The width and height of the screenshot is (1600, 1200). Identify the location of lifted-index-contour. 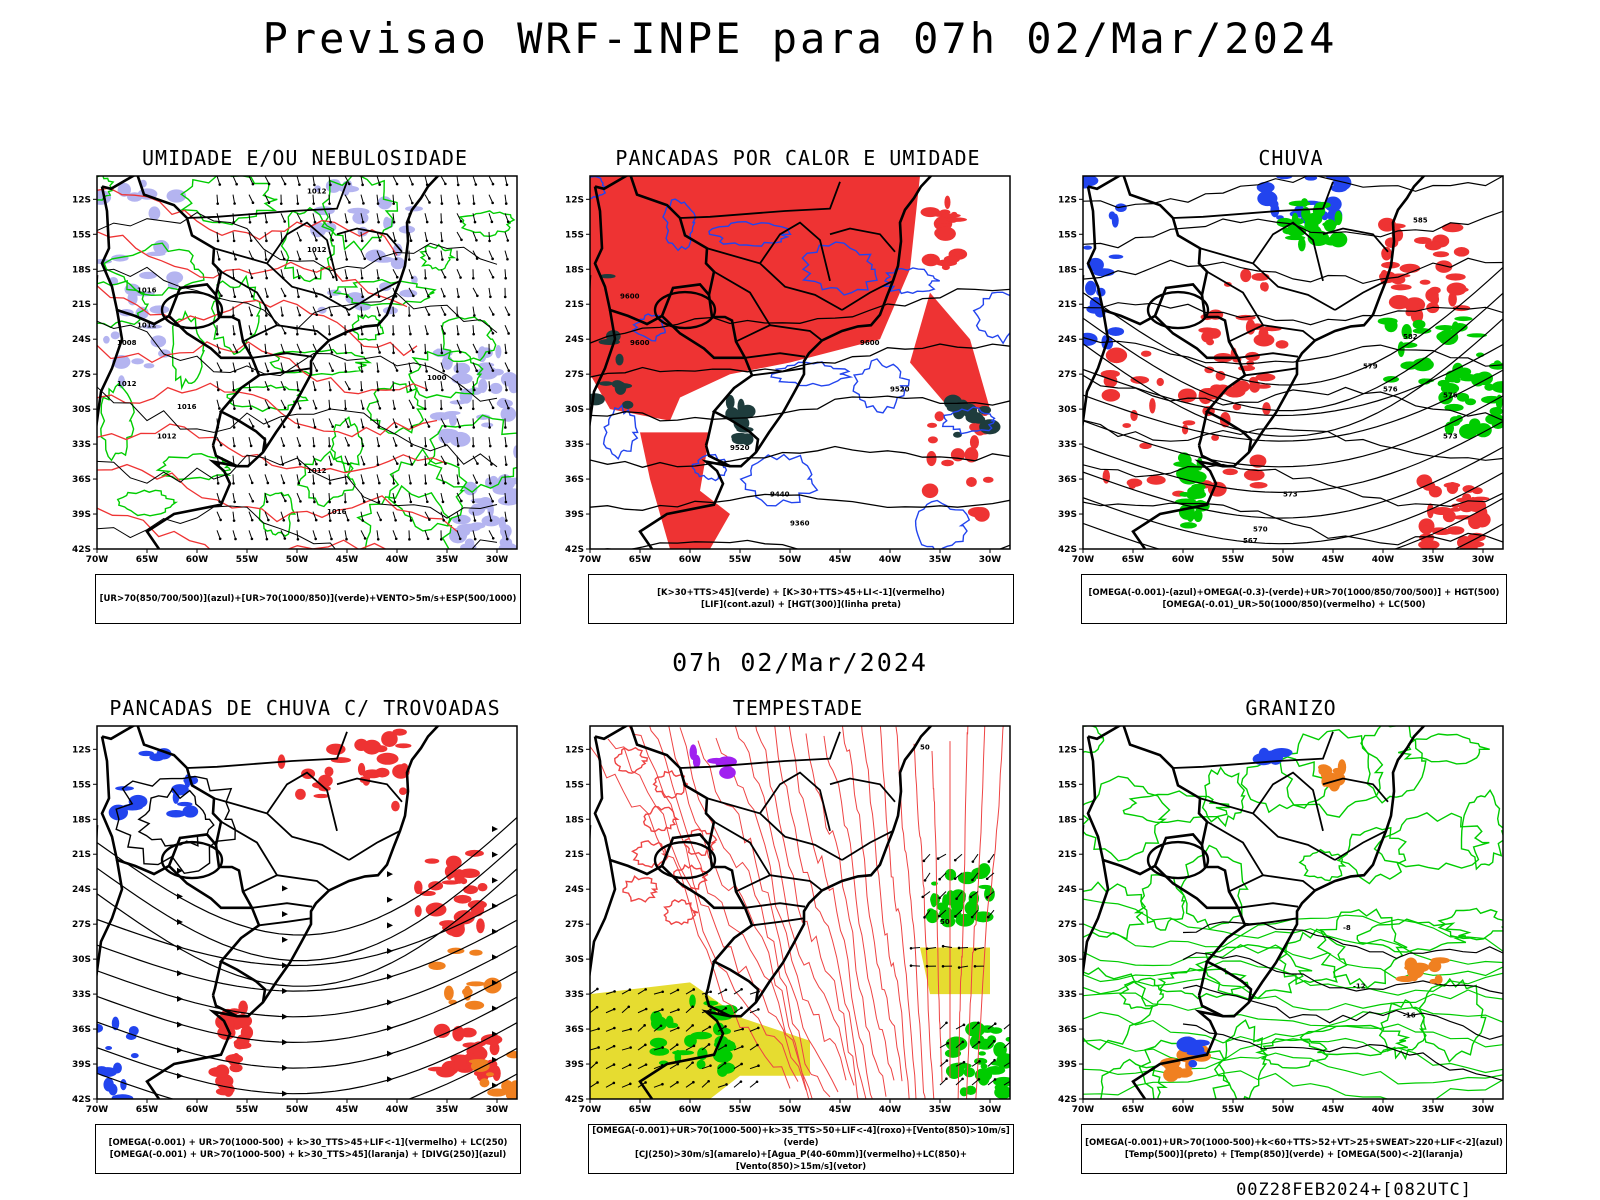
(910, 281).